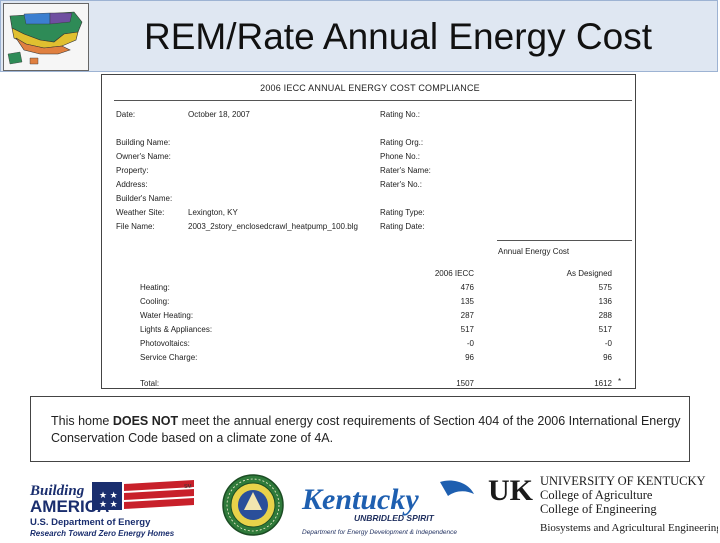 The image size is (720, 543). What do you see at coordinates (629, 528) in the screenshot?
I see `logo-text: Biosystems and Agricultural Engineering` at bounding box center [629, 528].